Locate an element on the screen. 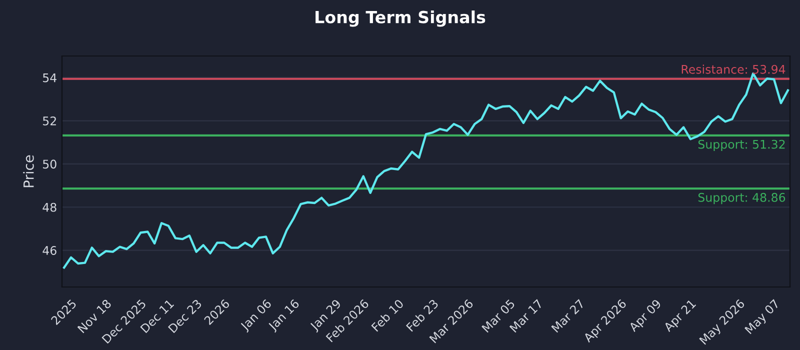 The height and width of the screenshot is (350, 800). x-tick-label: Nov 18 is located at coordinates (94, 316).